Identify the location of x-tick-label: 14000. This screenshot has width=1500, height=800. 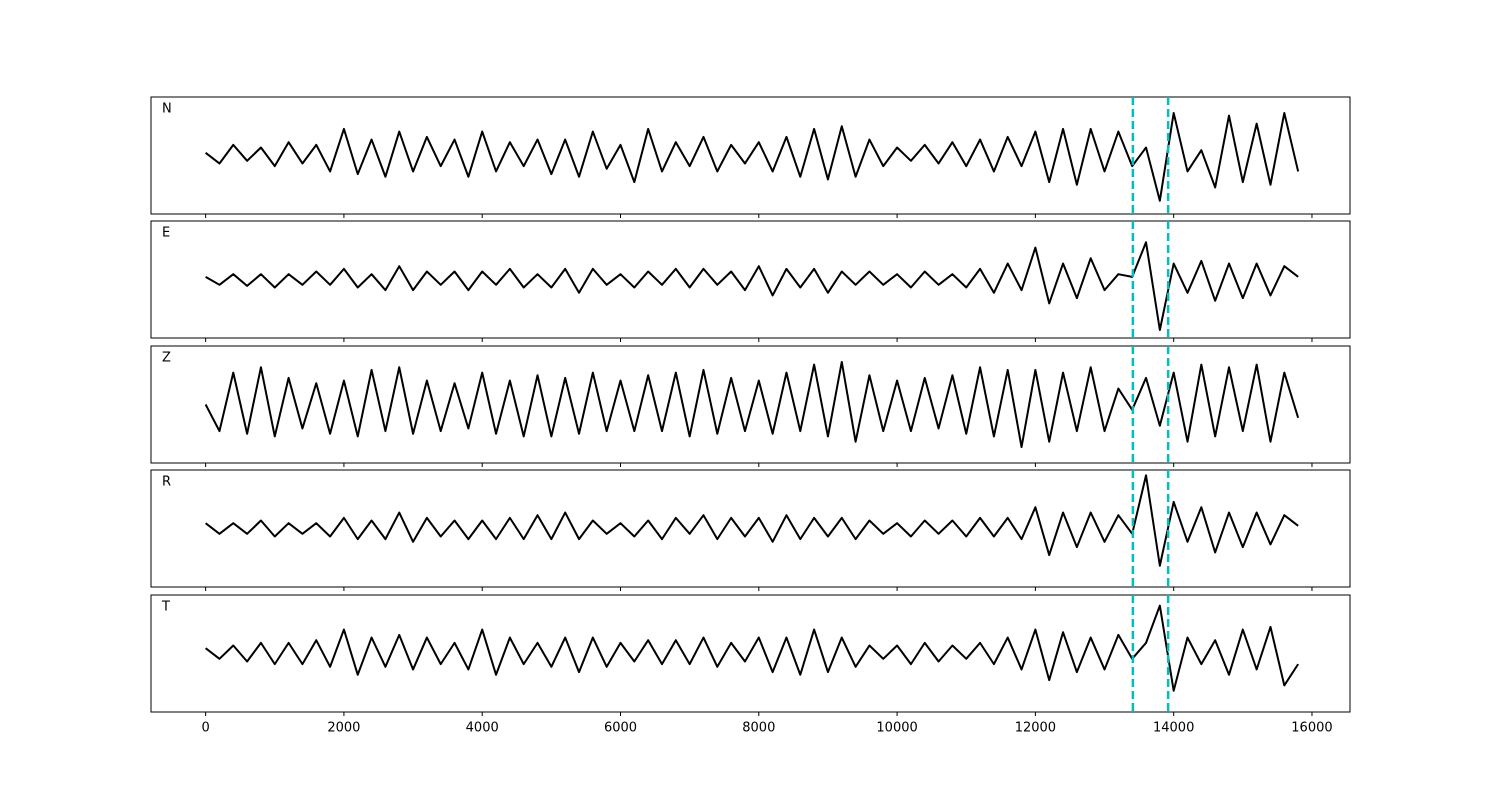
(1173, 728).